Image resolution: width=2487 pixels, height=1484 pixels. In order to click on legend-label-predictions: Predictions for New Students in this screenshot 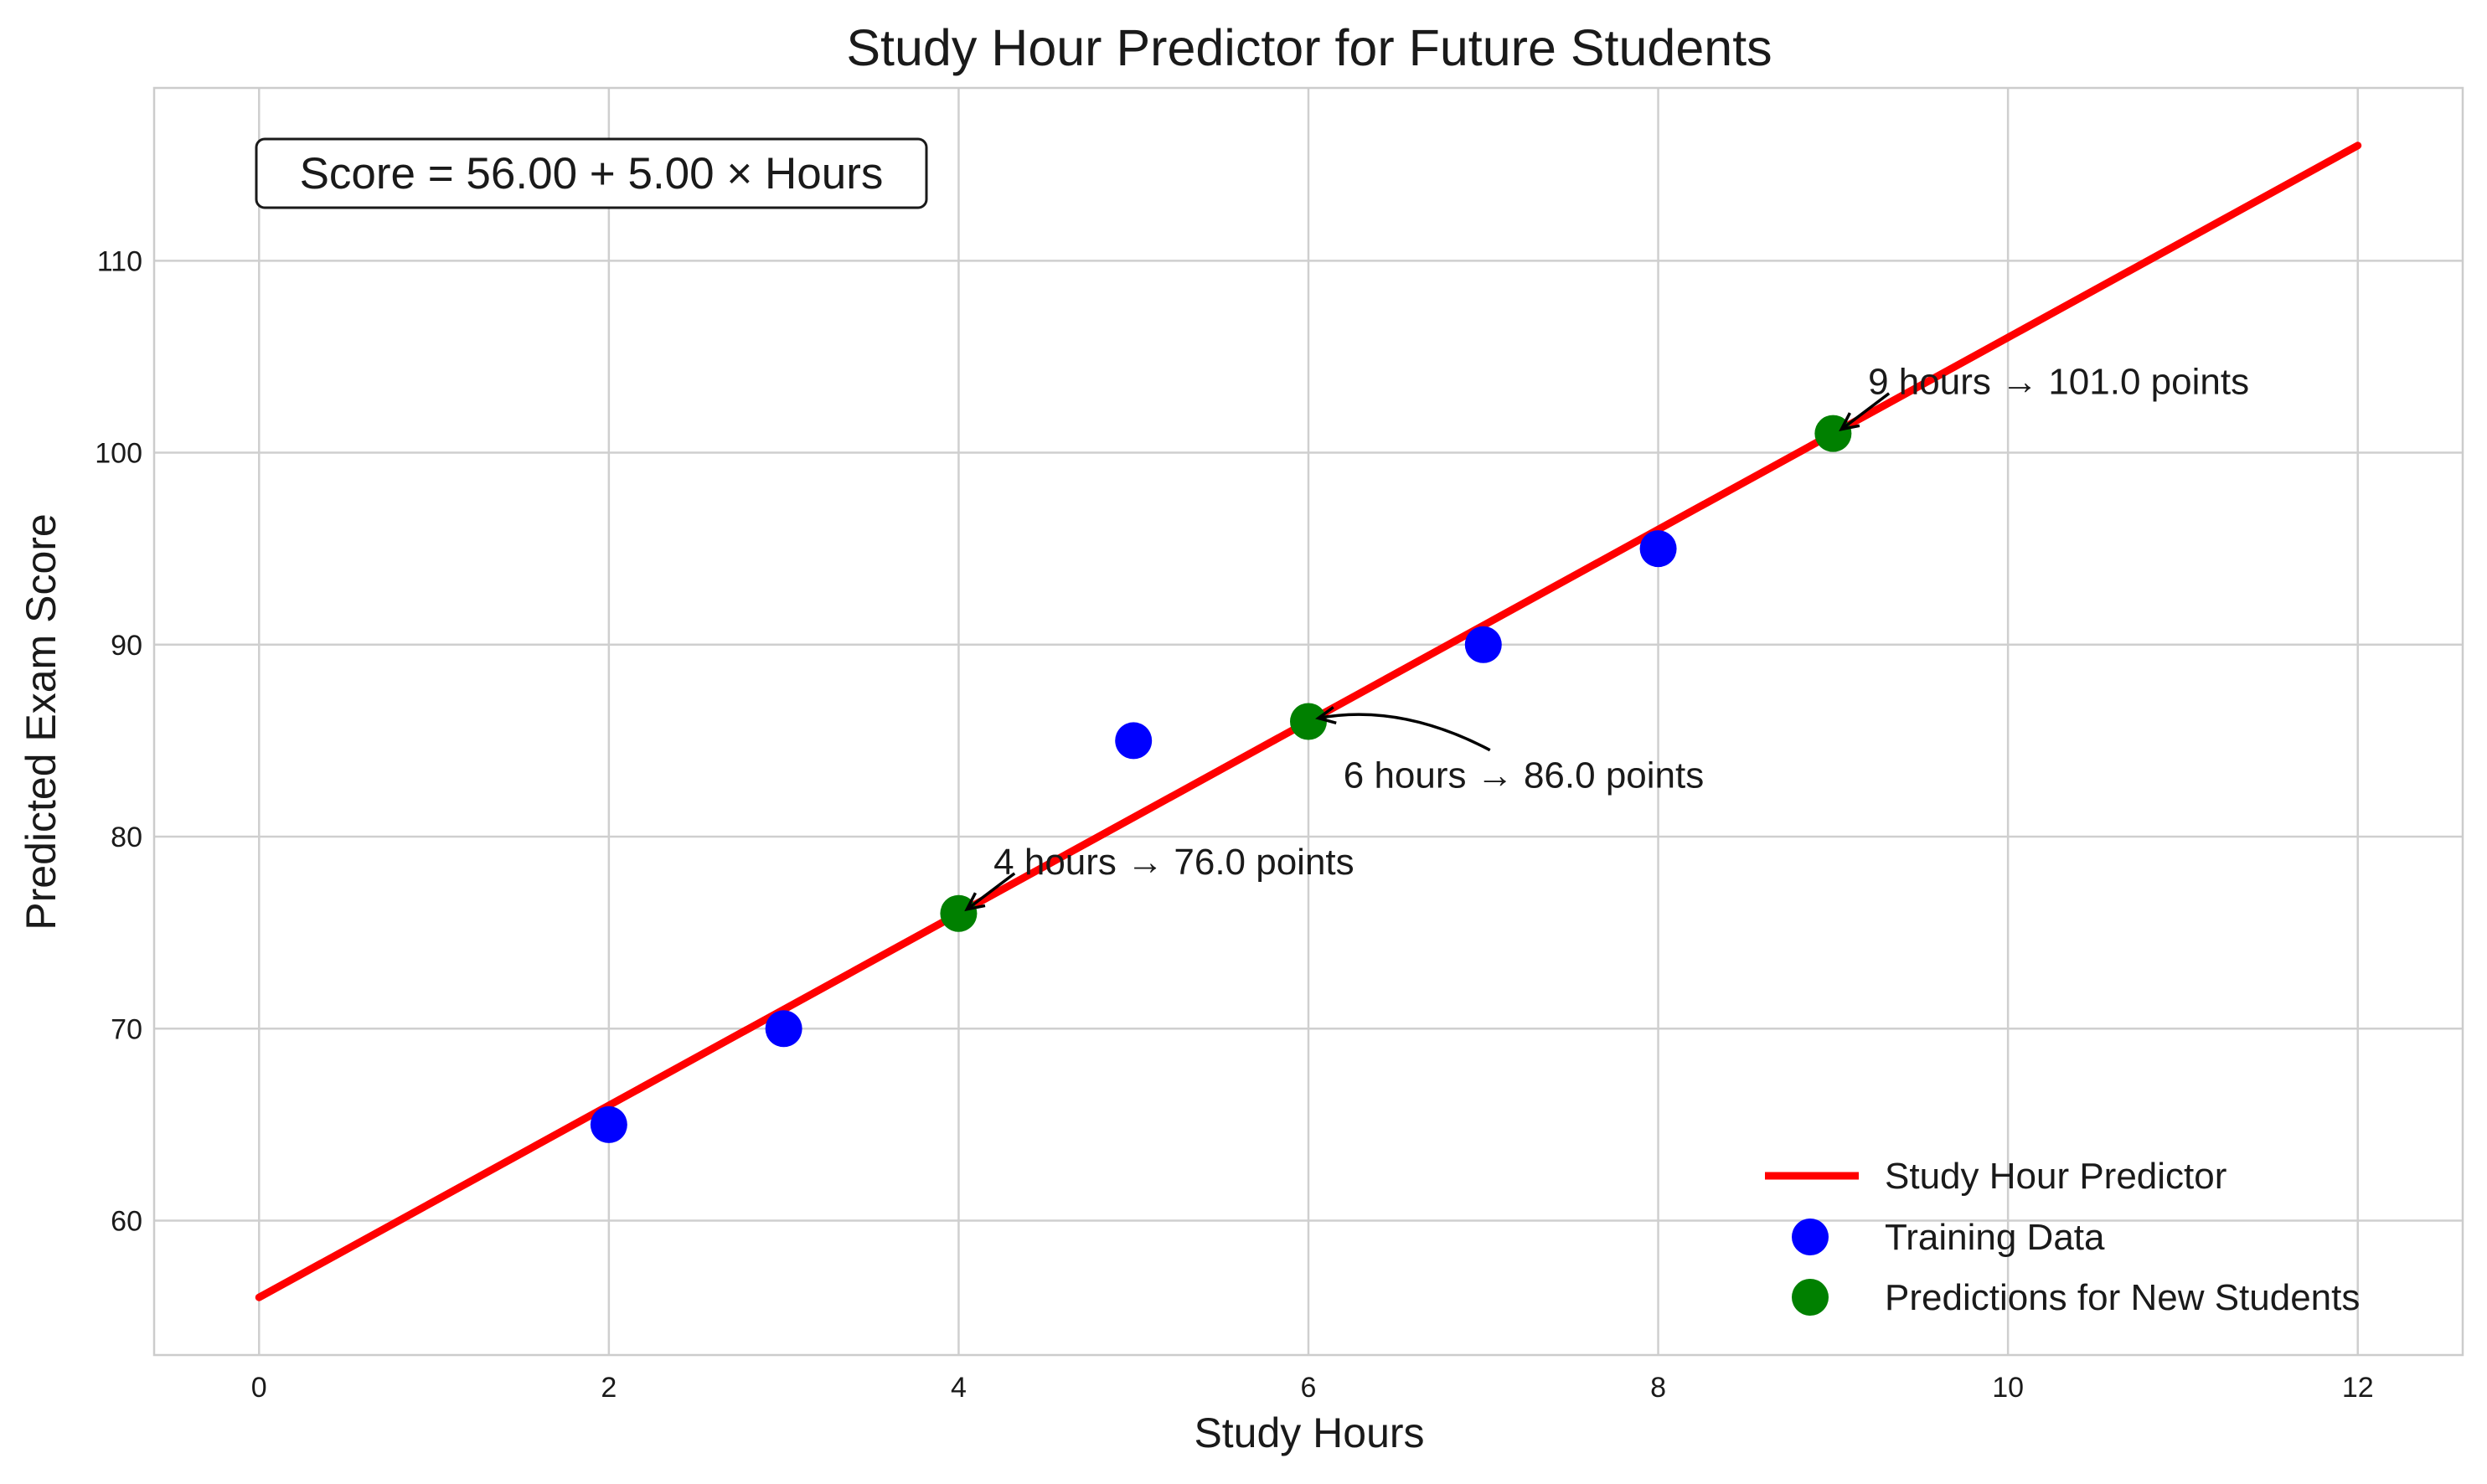, I will do `click(2122, 1297)`.